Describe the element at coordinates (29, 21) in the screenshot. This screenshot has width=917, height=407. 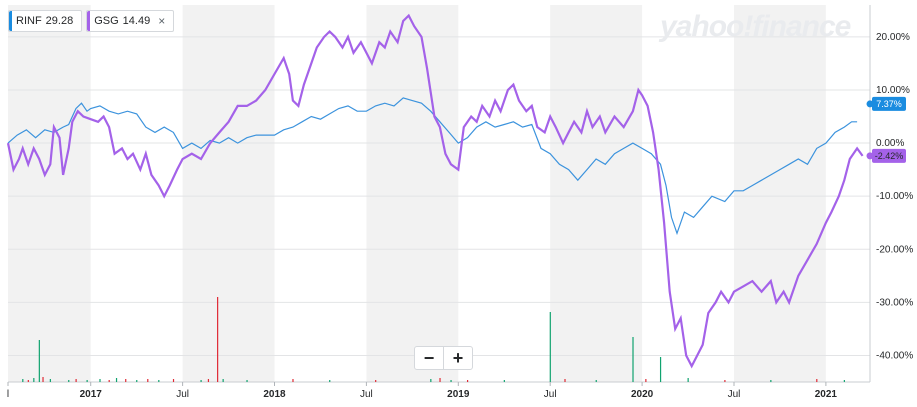
I see `rinf-symbol: RINF` at that location.